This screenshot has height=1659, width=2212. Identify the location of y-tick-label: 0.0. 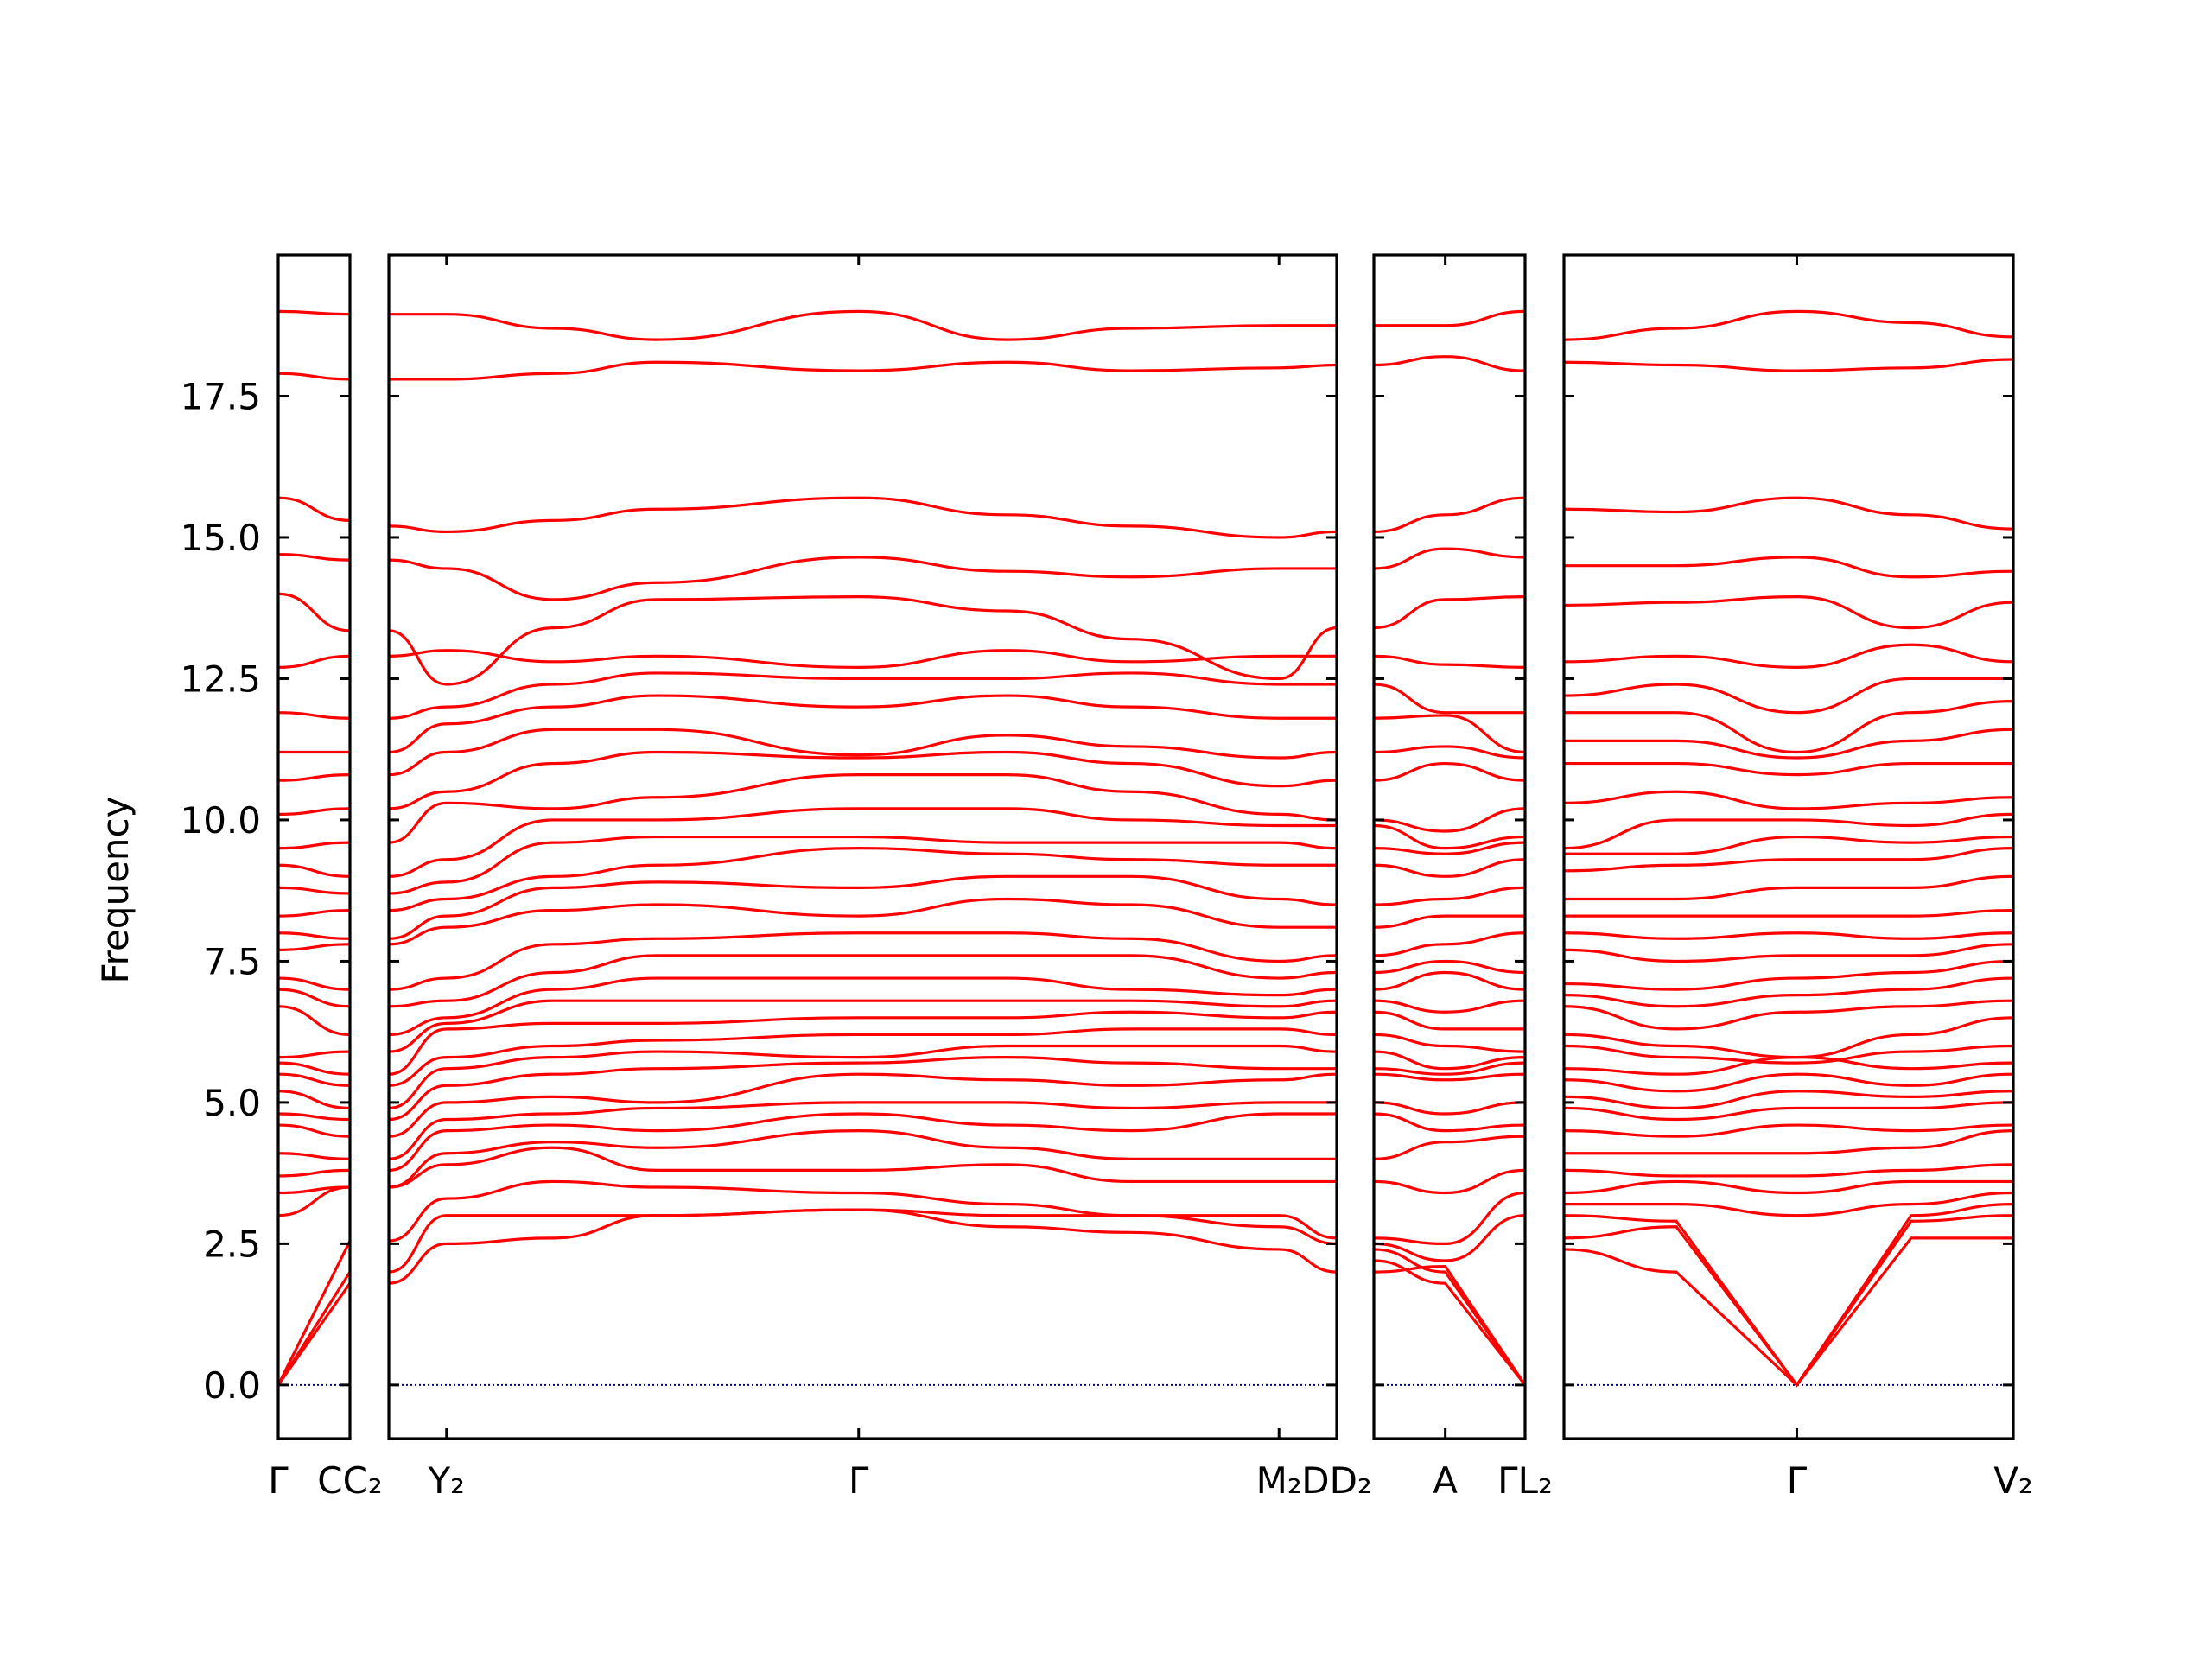
(232, 1385).